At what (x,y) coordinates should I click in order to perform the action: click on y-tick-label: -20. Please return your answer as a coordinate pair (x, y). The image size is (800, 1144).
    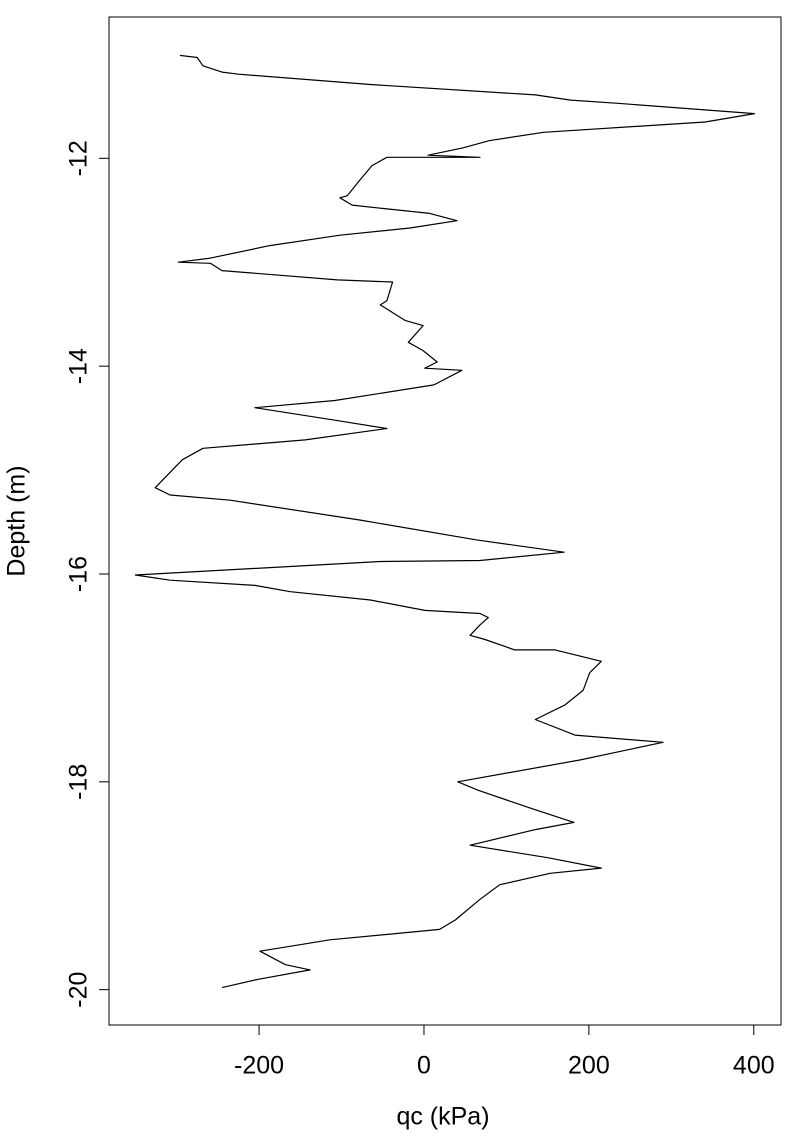
    Looking at the image, I should click on (79, 990).